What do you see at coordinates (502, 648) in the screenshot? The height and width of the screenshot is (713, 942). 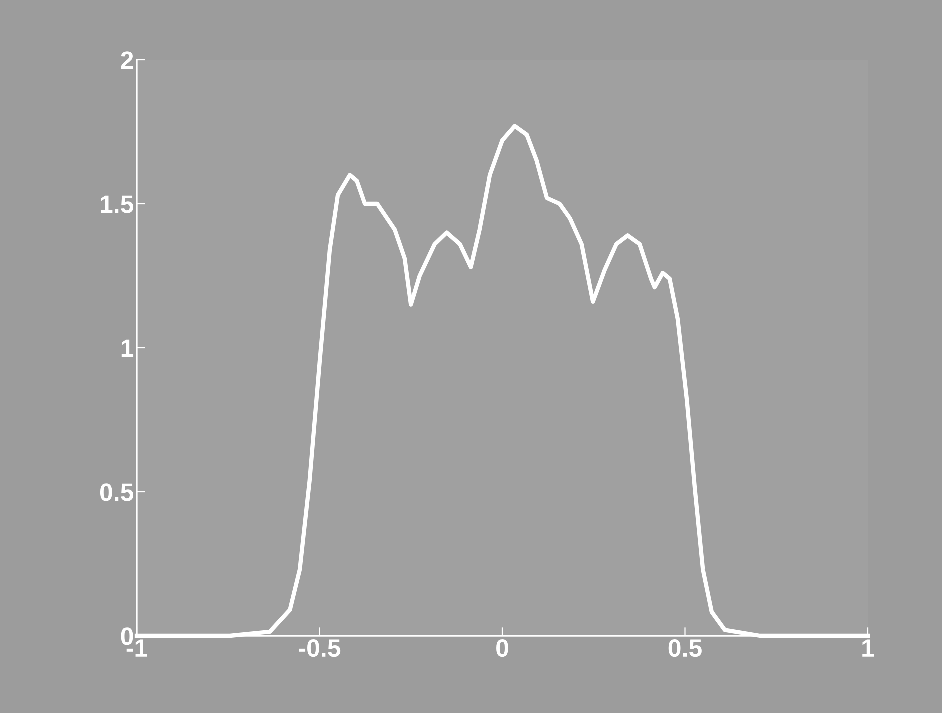 I see `x-tick-label: 0` at bounding box center [502, 648].